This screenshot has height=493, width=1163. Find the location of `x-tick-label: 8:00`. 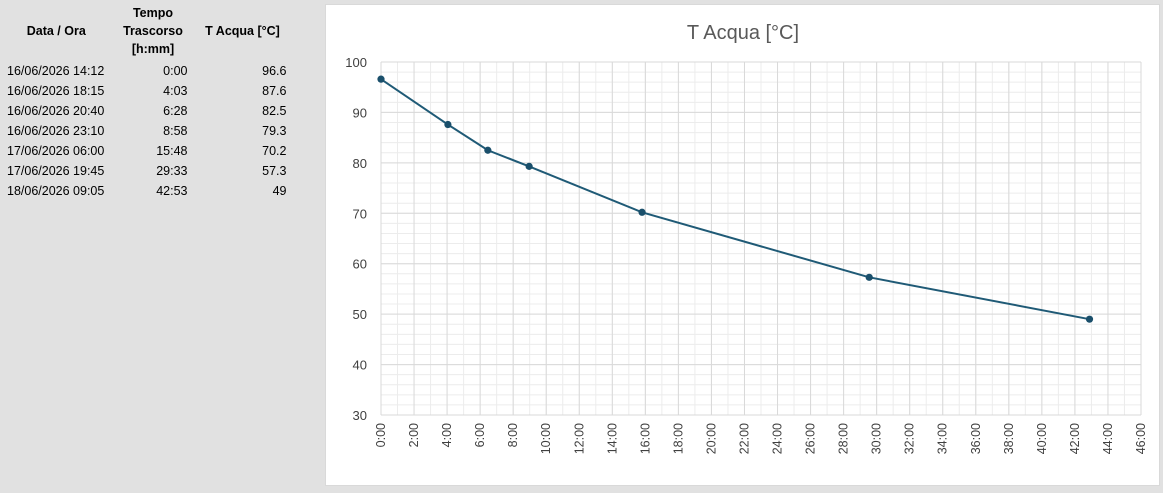

x-tick-label: 8:00 is located at coordinates (513, 435).